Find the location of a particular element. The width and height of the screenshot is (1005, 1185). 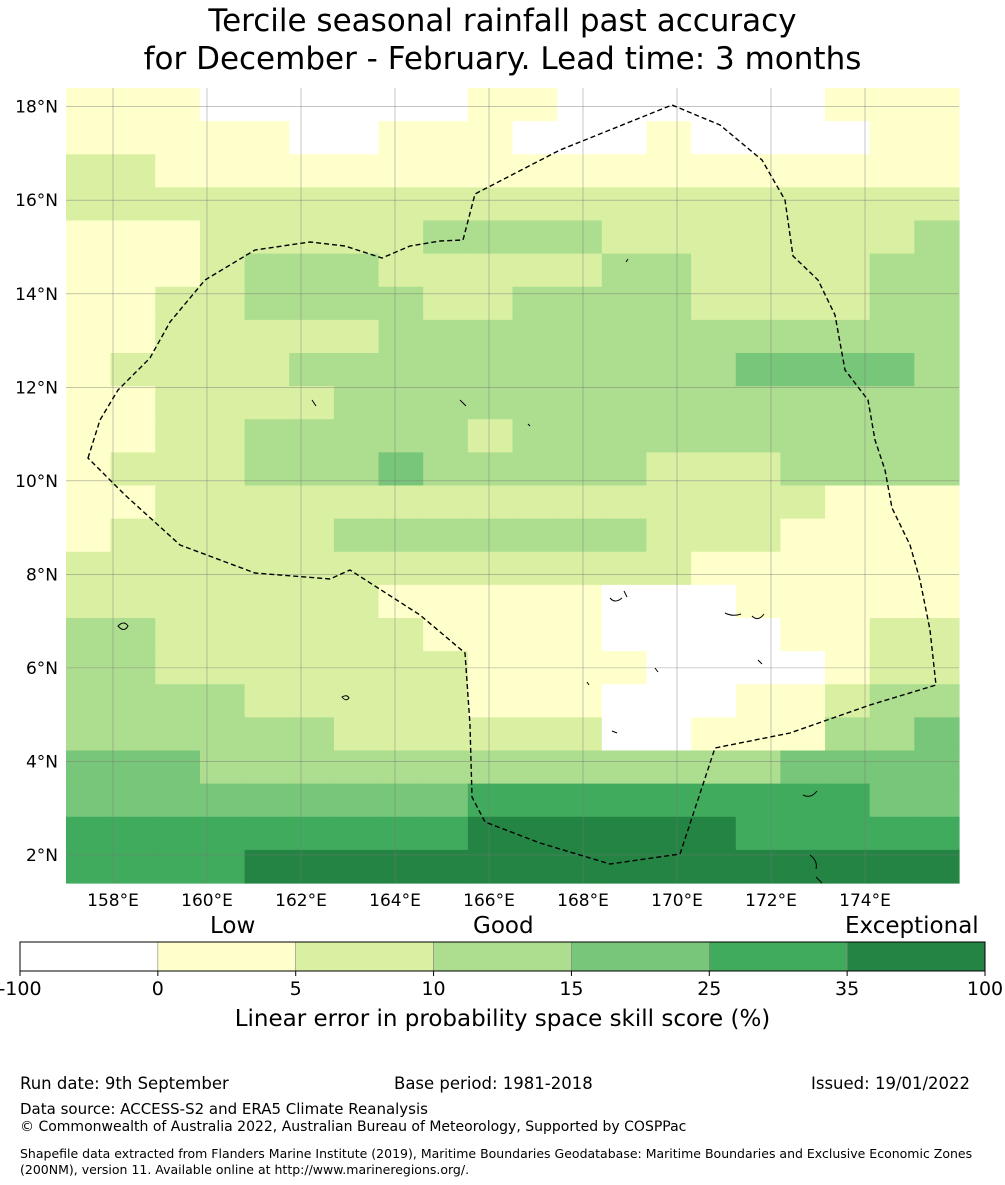

lon-tick-label: 162°E is located at coordinates (301, 901).